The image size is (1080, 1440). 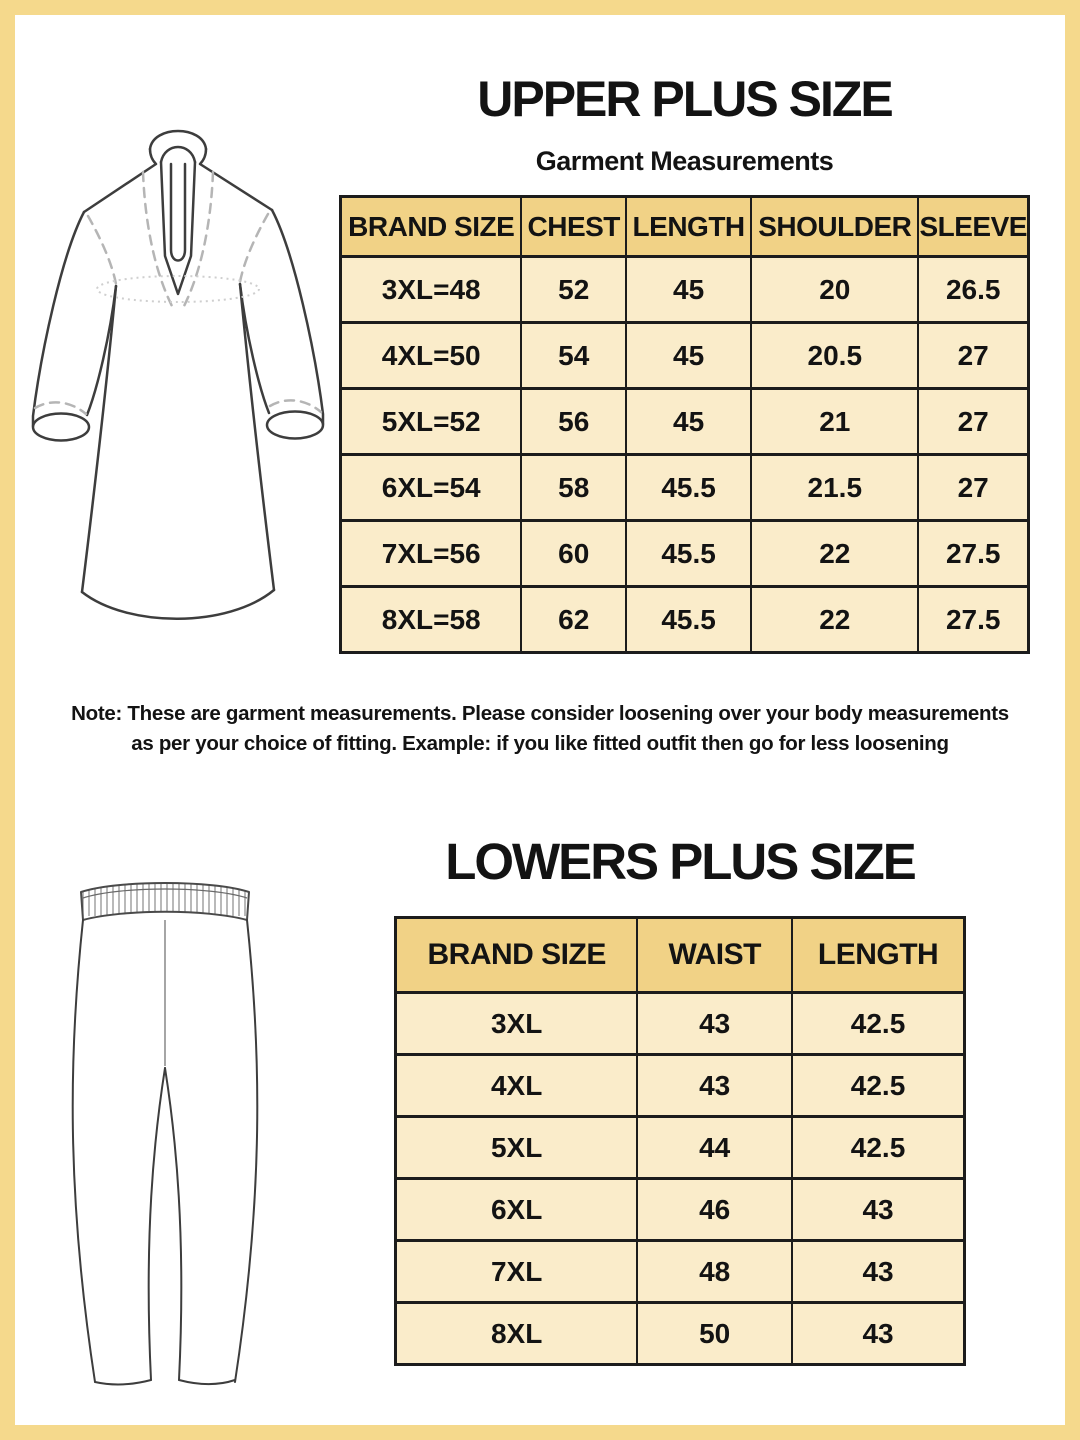 I want to click on lower-title: LOWERS PLUS SIZE, so click(x=681, y=861).